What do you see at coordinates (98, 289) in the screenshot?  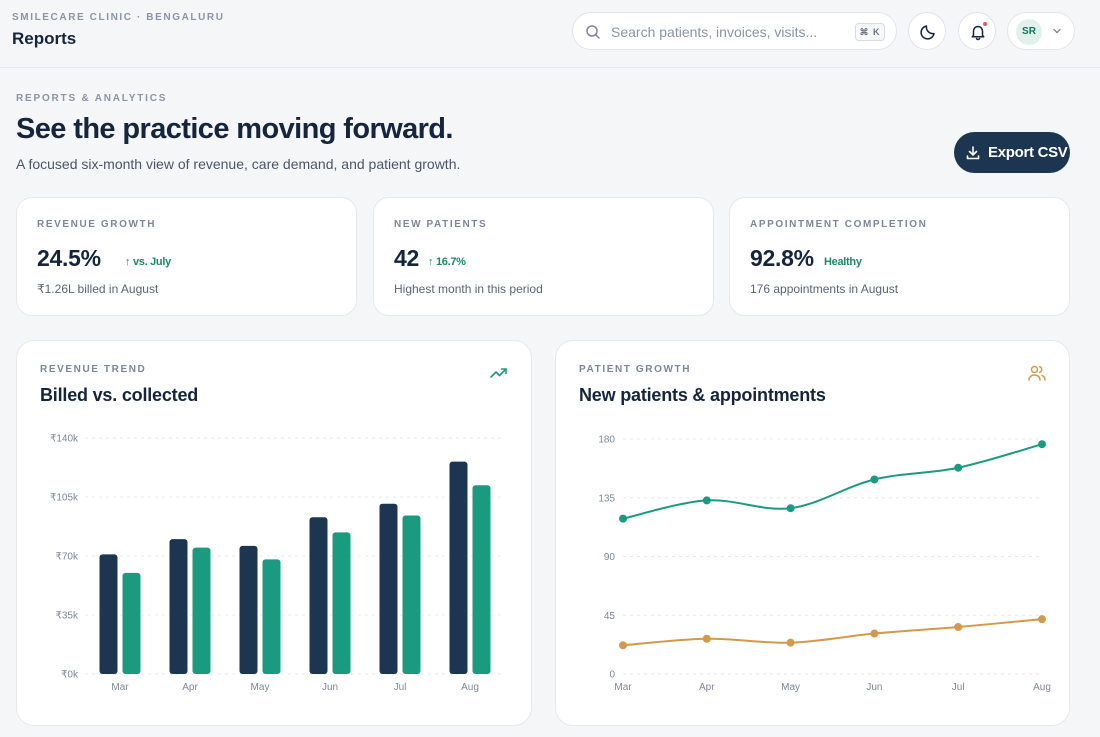 I see `kpi-note: ₹1.26L billed in August` at bounding box center [98, 289].